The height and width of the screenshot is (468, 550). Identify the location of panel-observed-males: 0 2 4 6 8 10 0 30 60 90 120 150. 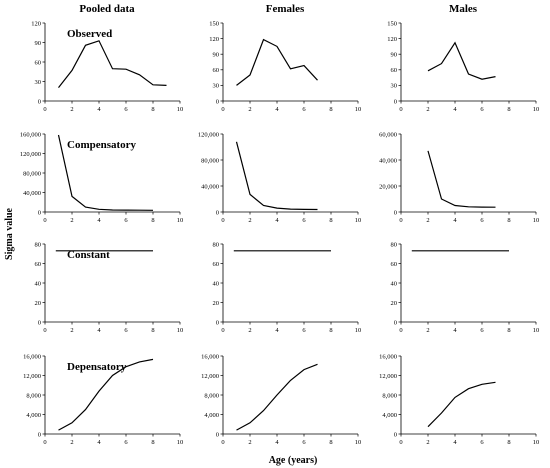
(463, 66).